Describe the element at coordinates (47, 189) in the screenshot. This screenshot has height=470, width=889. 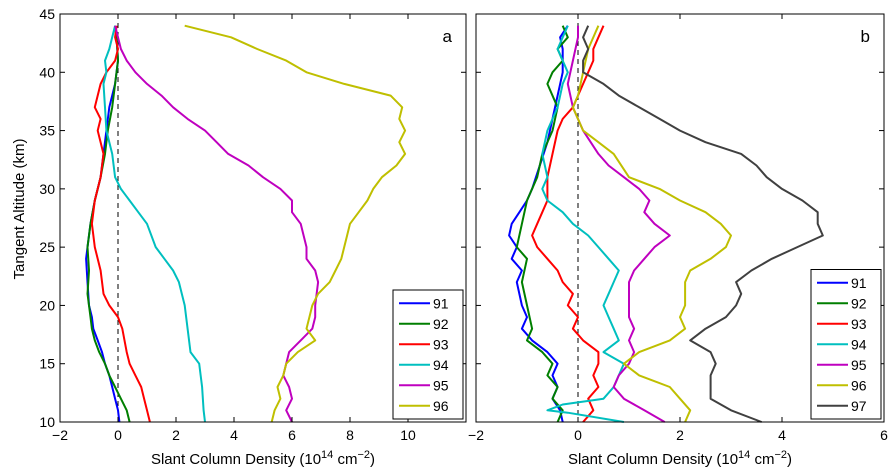
I see `y-tick-label: 30` at that location.